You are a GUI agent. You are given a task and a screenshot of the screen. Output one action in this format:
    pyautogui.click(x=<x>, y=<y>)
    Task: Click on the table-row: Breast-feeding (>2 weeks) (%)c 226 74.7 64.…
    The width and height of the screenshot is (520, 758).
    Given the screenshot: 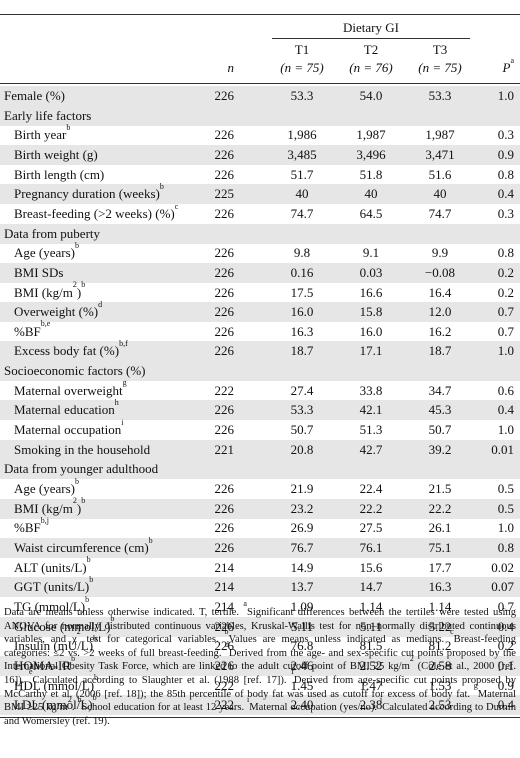 What is the action you would take?
    pyautogui.click(x=260, y=212)
    